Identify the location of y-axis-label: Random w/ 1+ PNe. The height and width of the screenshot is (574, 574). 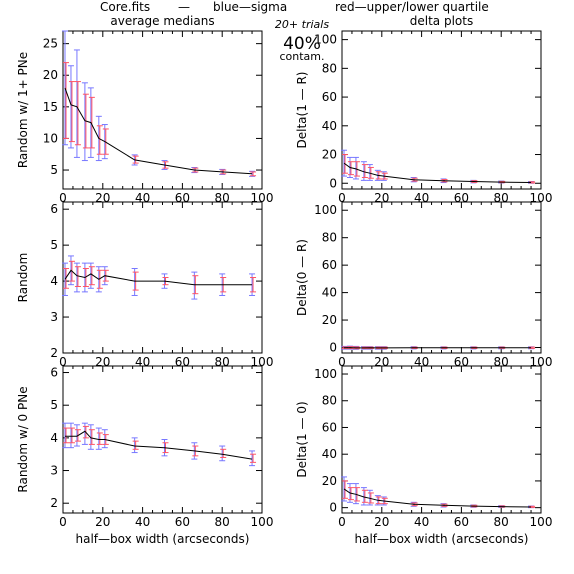
(23, 110).